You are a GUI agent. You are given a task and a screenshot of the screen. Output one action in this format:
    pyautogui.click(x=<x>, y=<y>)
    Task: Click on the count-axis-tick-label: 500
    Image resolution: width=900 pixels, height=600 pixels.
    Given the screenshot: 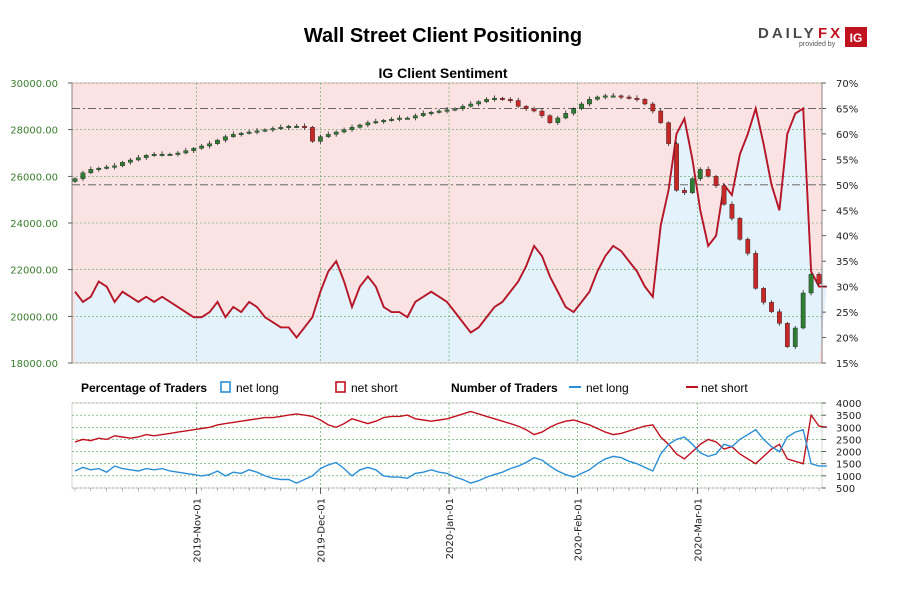 What is the action you would take?
    pyautogui.click(x=845, y=489)
    